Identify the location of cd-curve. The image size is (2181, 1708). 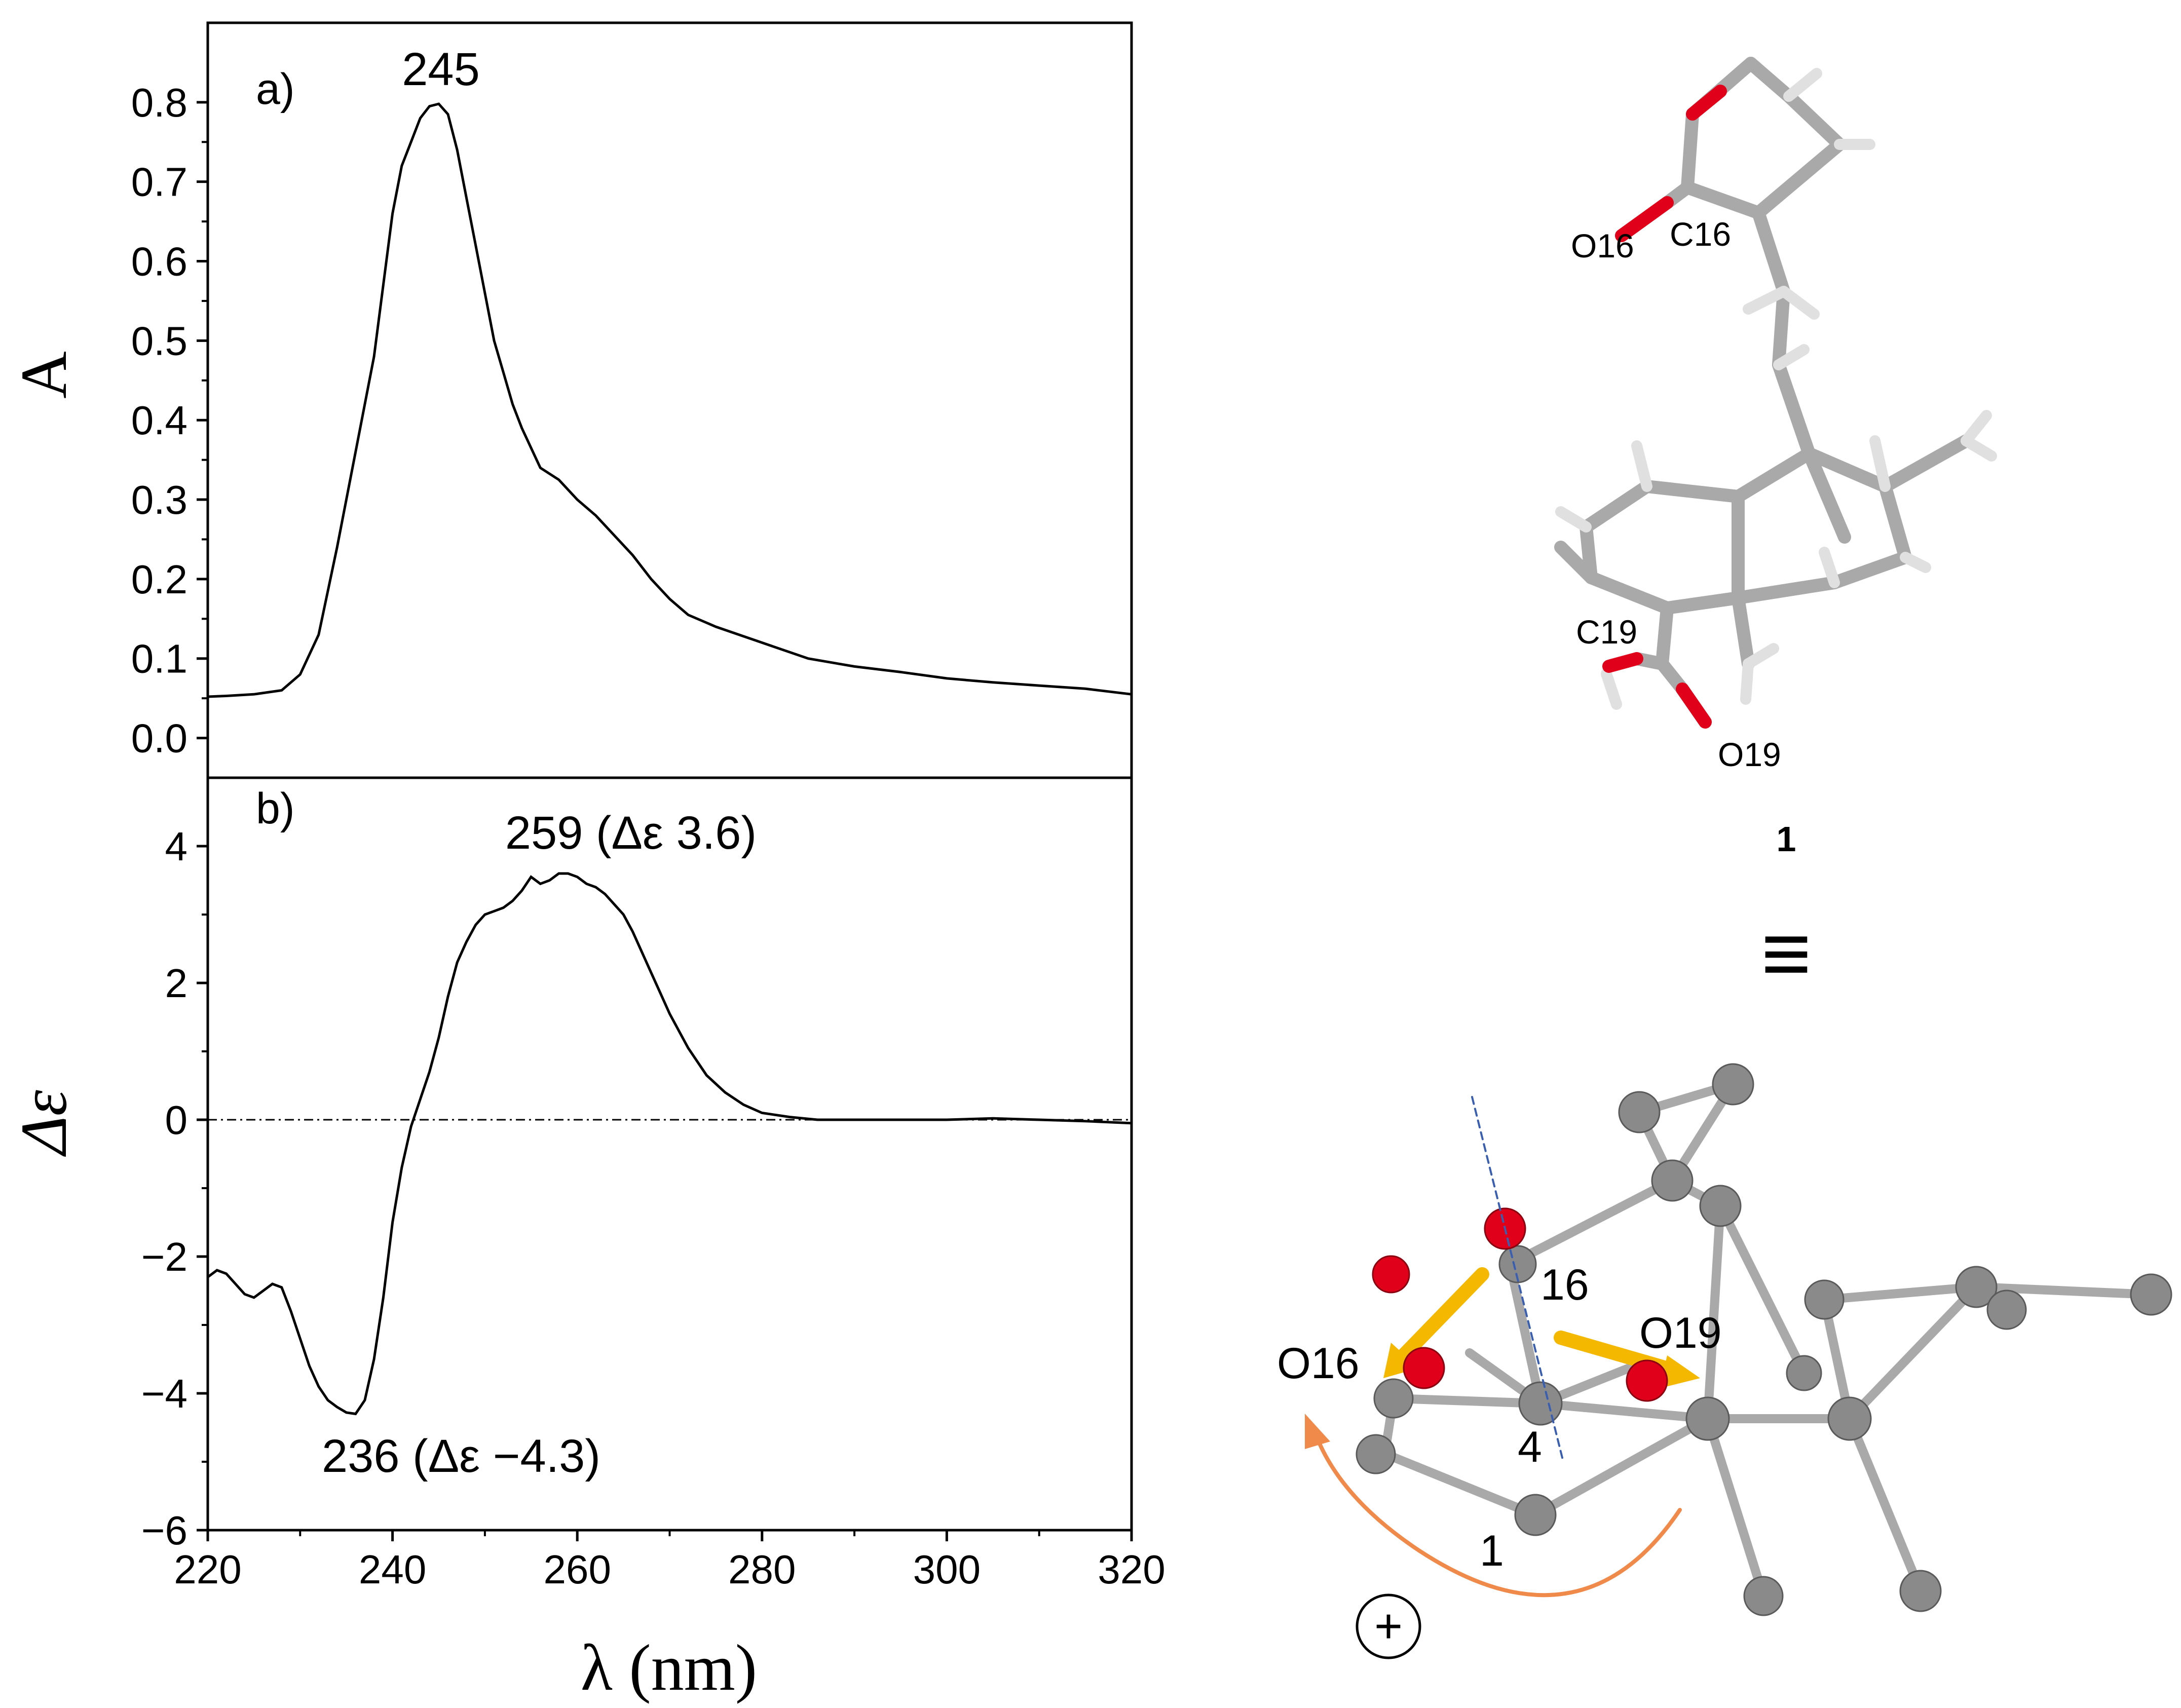
(669, 1144).